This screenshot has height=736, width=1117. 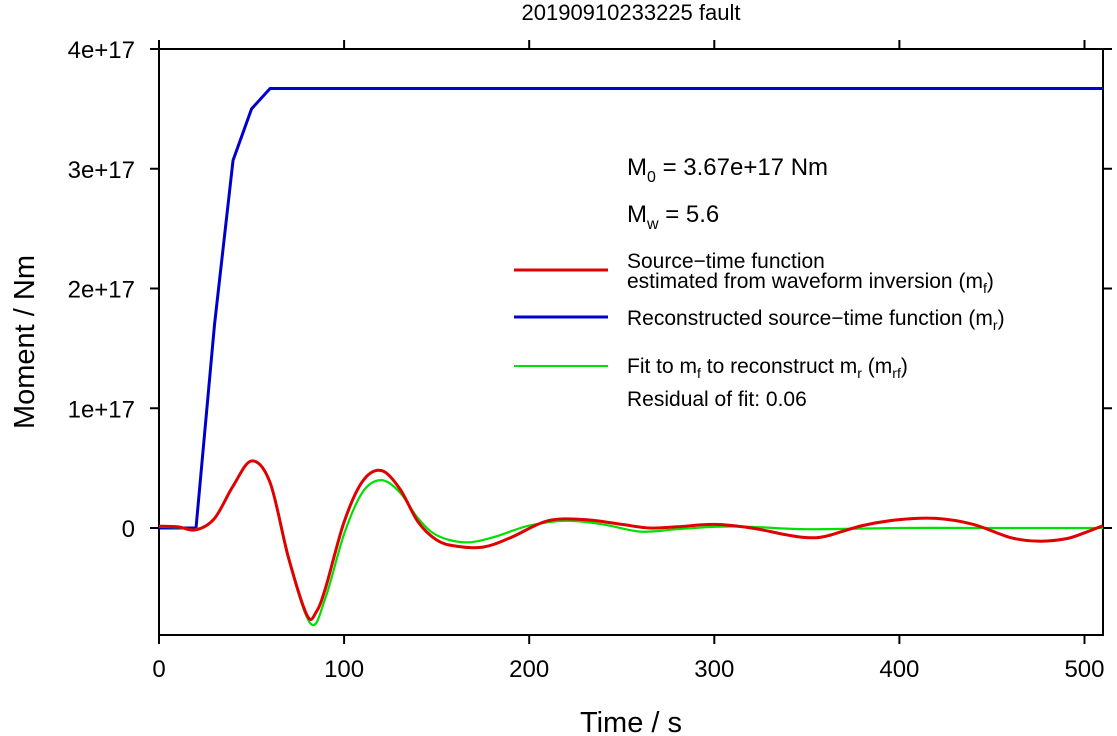 What do you see at coordinates (742, 167) in the screenshot?
I see `m0-value: = 3.67e+17 Nm` at bounding box center [742, 167].